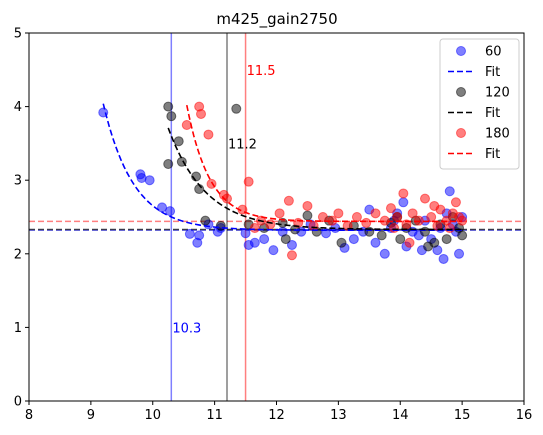  I want to click on x-tick-label: 12, so click(276, 415).